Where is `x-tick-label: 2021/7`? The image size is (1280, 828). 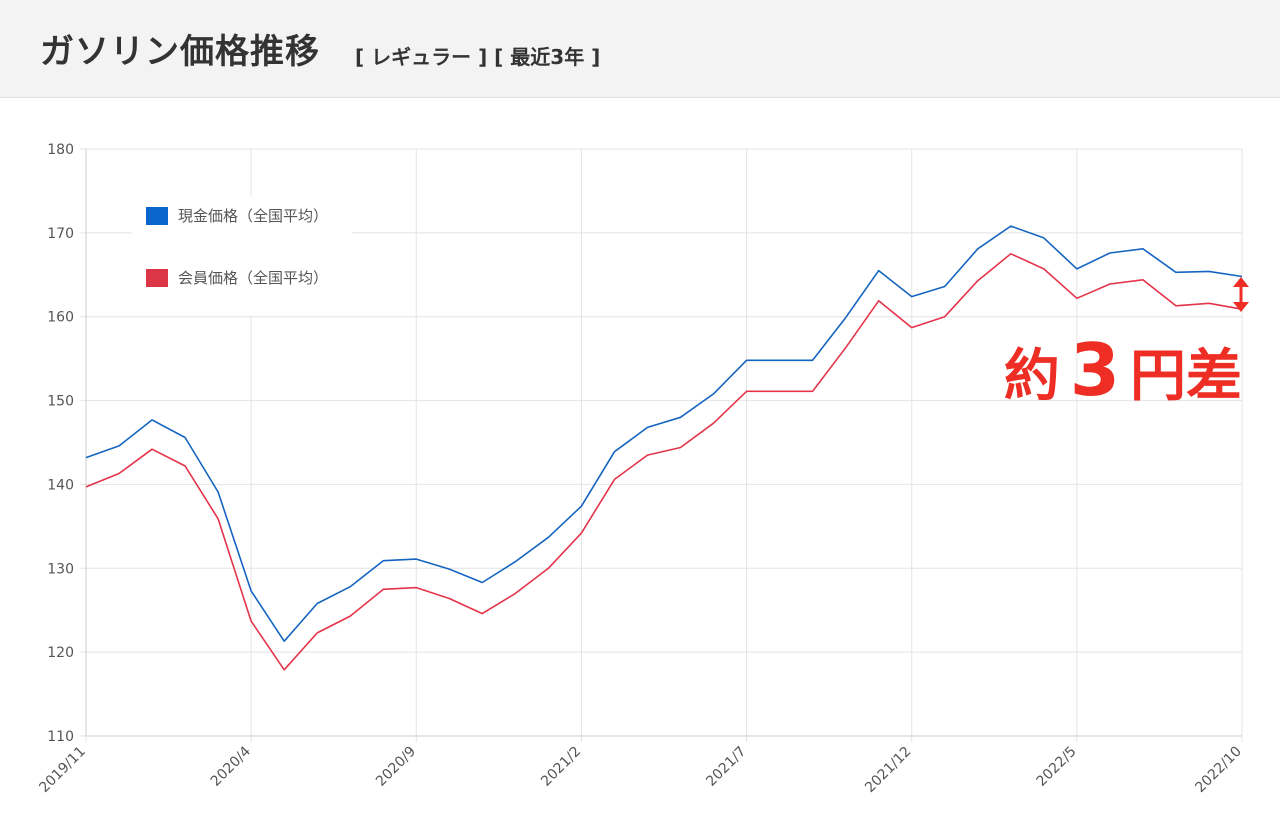 x-tick-label: 2021/7 is located at coordinates (726, 767).